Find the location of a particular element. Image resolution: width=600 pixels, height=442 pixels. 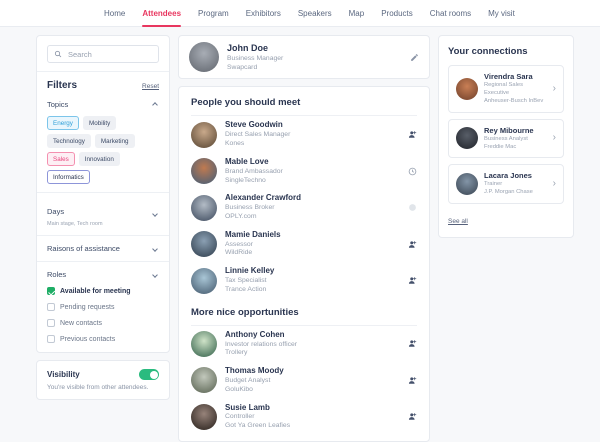

tag-sales: Sales is located at coordinates (61, 159).